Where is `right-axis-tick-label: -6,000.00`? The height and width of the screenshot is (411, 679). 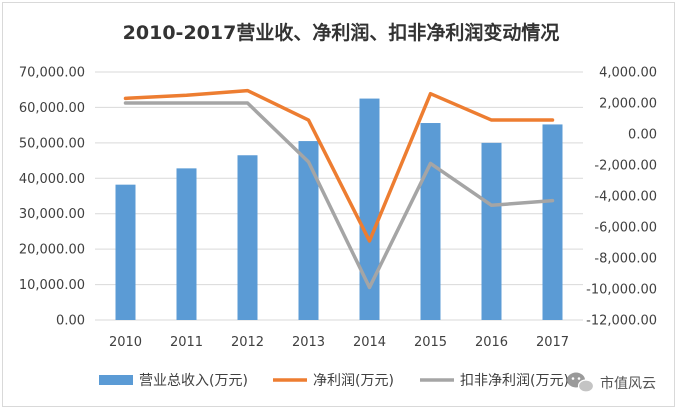
right-axis-tick-label: -6,000.00 is located at coordinates (625, 228).